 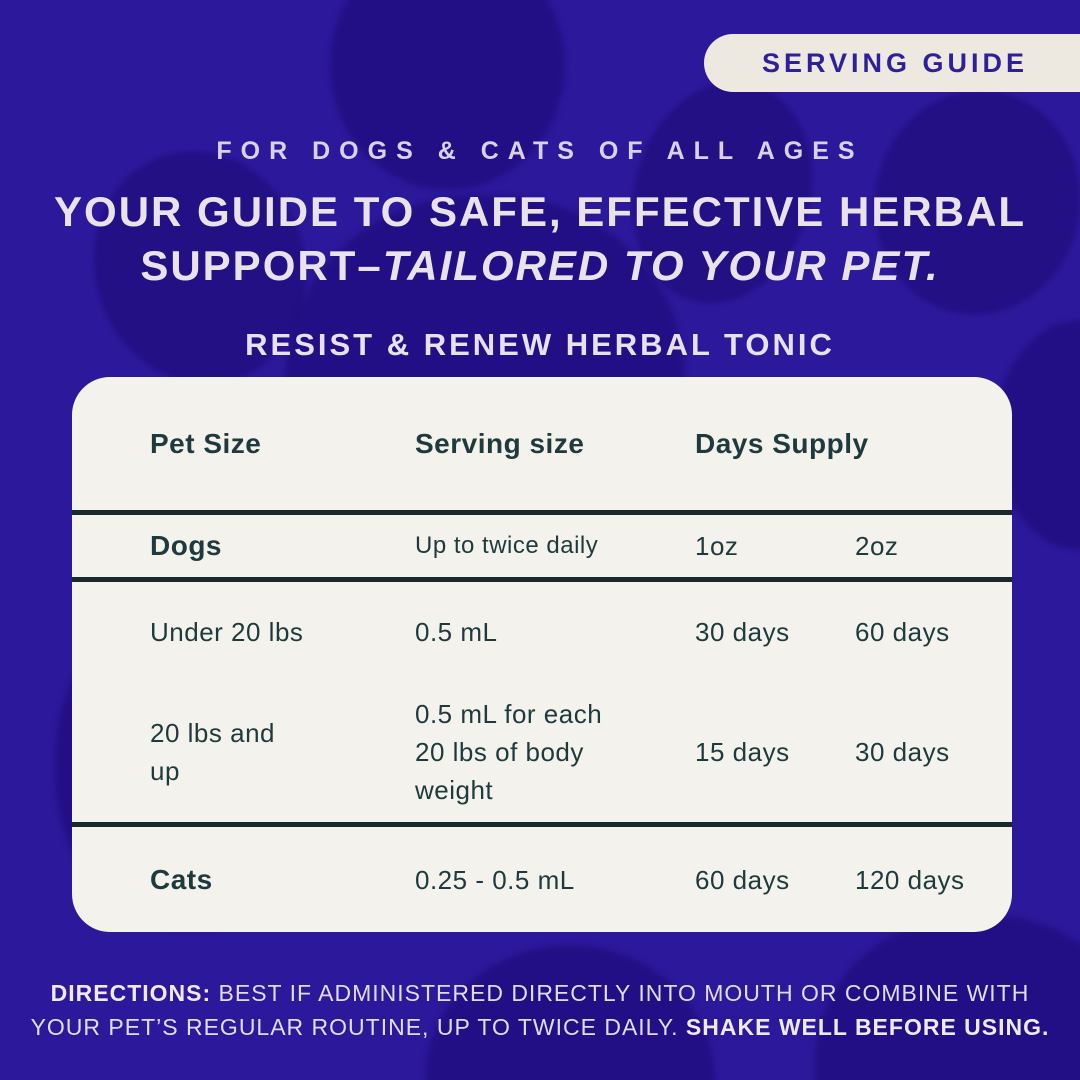 I want to click on table-header-row: Pet Size Serving size Days Supply, so click(x=542, y=443).